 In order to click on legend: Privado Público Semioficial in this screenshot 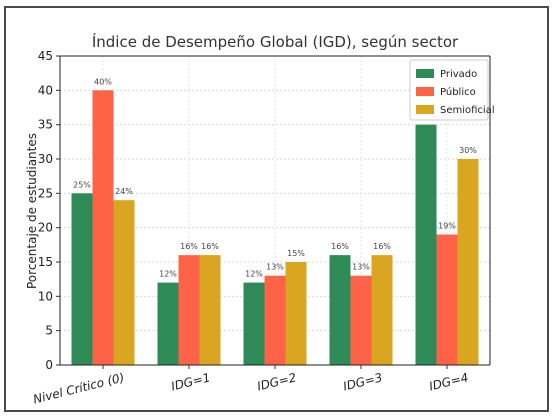, I will do `click(452, 90)`.